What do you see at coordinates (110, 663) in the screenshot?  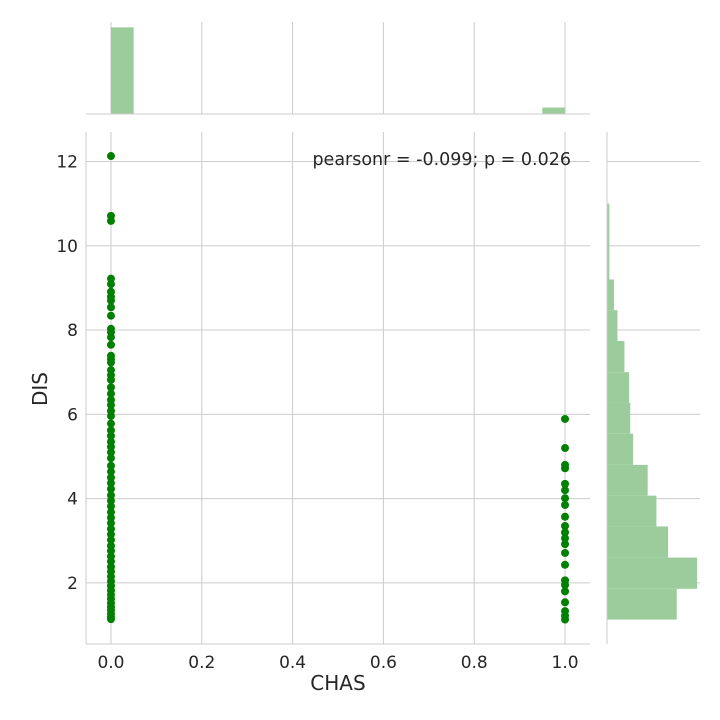 I see `x-tick-label: 0.0` at bounding box center [110, 663].